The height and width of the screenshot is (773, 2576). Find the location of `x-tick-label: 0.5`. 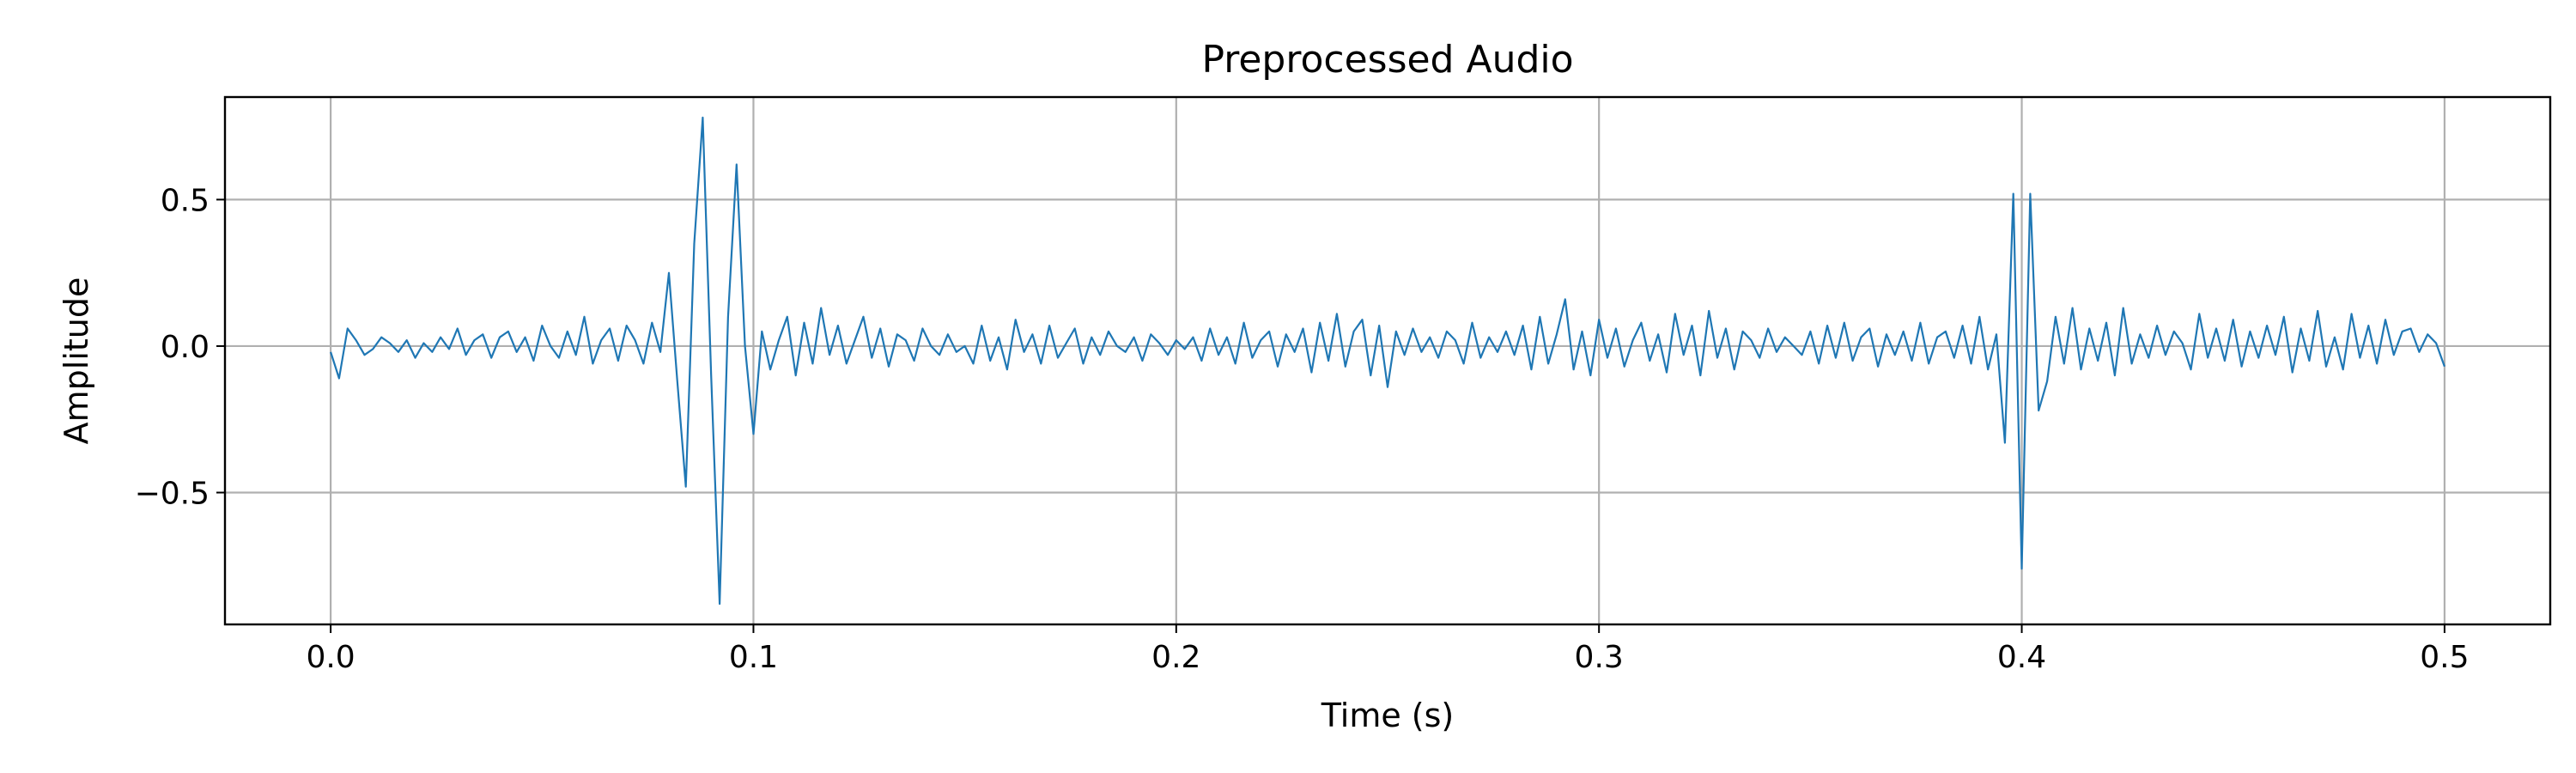

x-tick-label: 0.5 is located at coordinates (2444, 657).